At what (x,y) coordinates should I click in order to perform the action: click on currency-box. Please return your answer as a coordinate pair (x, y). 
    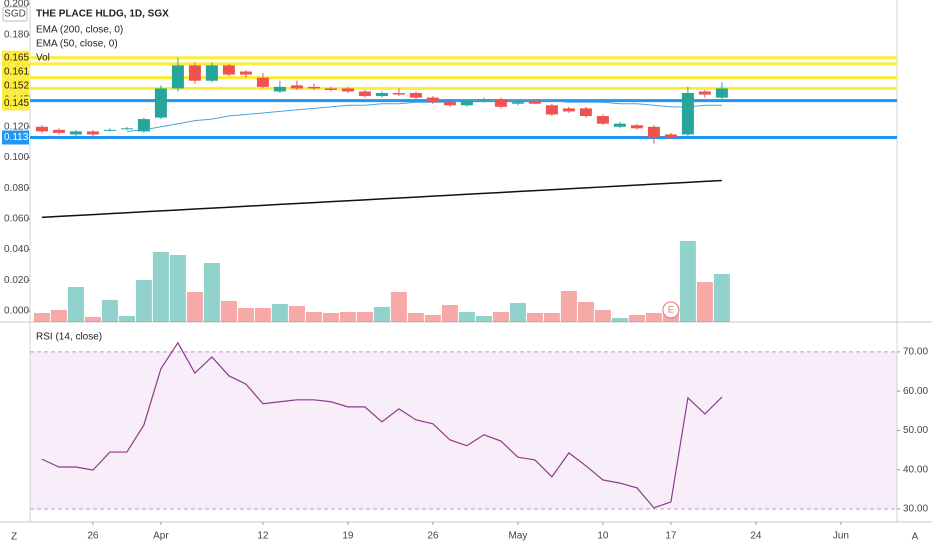
    Looking at the image, I should click on (15, 14).